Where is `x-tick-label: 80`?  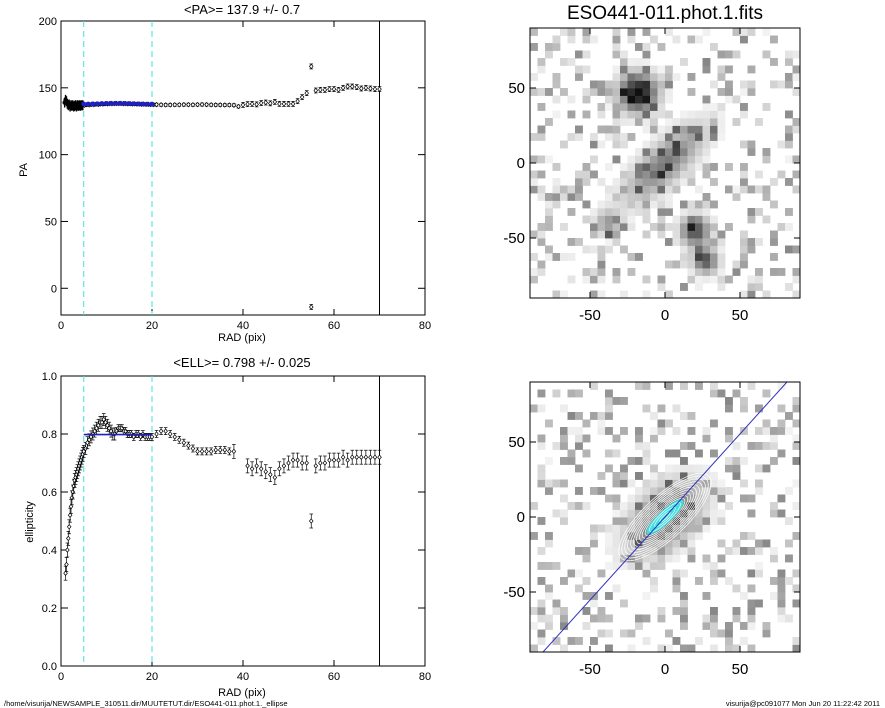
x-tick-label: 80 is located at coordinates (425, 677).